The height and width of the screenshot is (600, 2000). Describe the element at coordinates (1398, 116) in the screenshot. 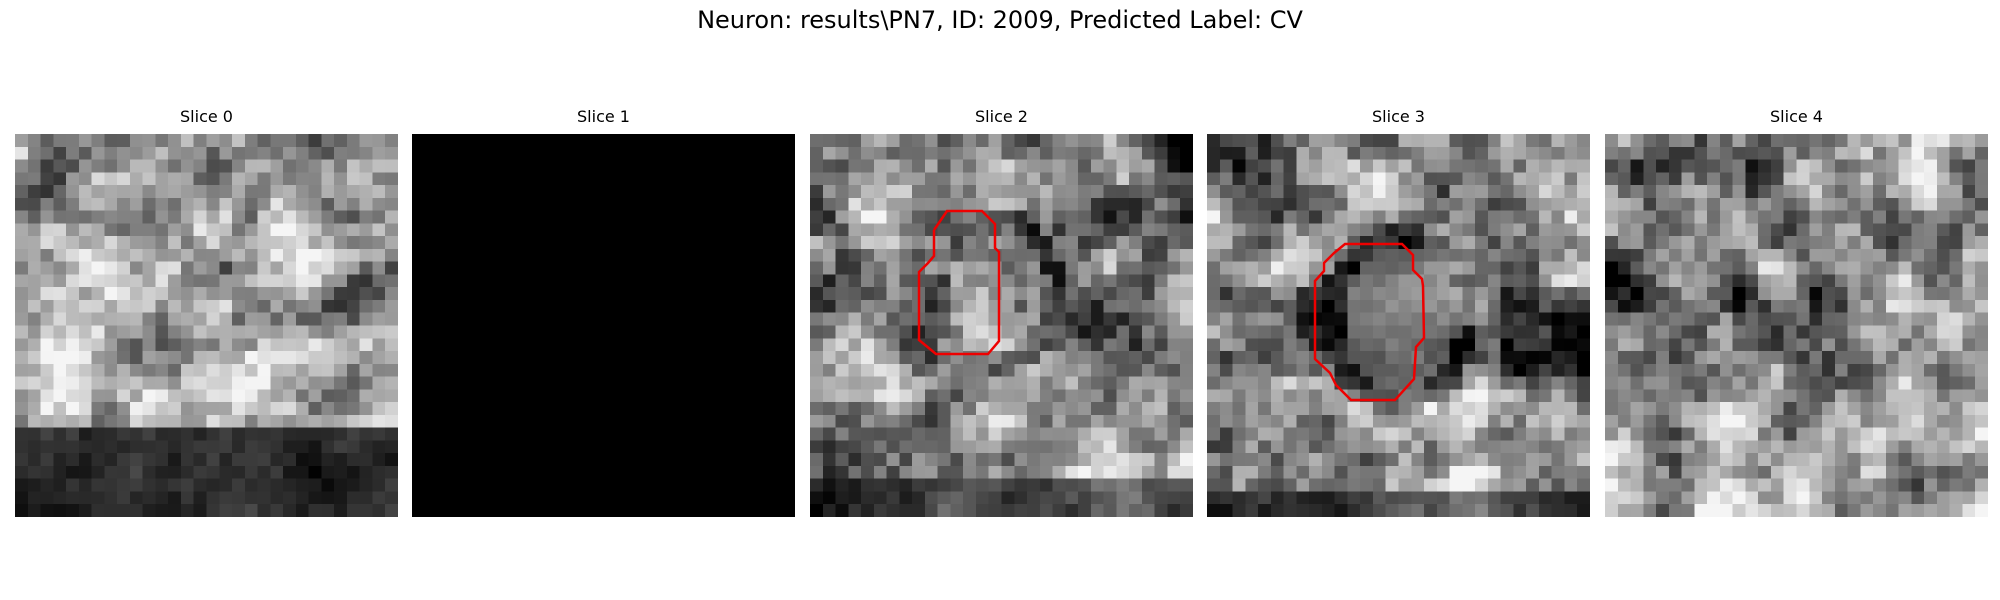

I see `slice-title-3: Slice 3` at that location.